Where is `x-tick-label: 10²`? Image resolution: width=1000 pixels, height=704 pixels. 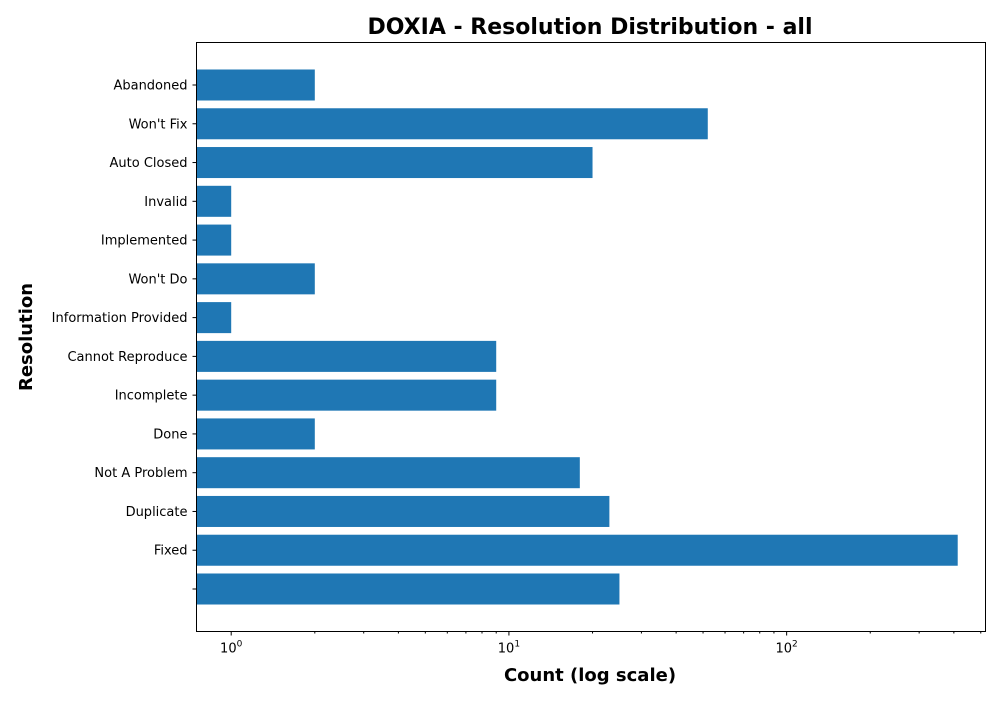
x-tick-label: 10² is located at coordinates (787, 648).